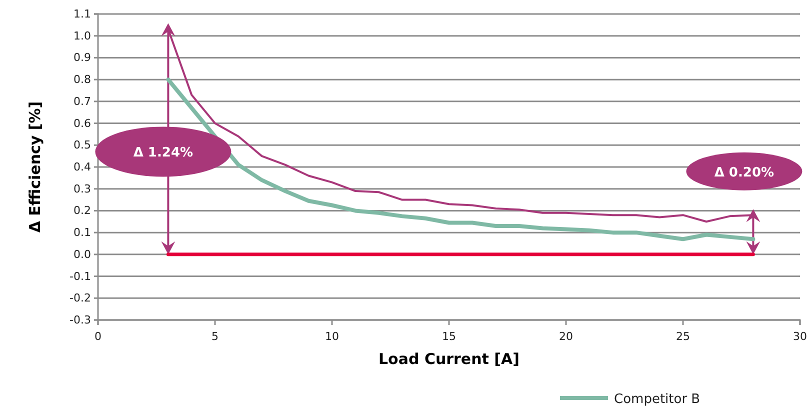 The height and width of the screenshot is (411, 812). What do you see at coordinates (82, 57) in the screenshot?
I see `y-tick-label: 0.9` at bounding box center [82, 57].